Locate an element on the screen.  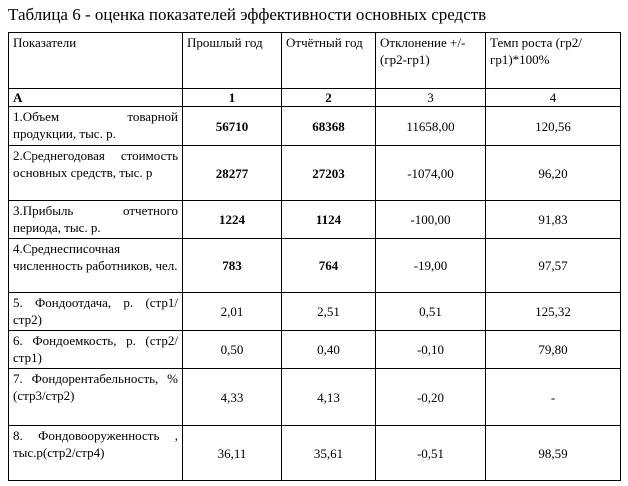
table-cell: 8. Фондовооруженность , тыс.р(стр2/стр4) is located at coordinates (95, 453).